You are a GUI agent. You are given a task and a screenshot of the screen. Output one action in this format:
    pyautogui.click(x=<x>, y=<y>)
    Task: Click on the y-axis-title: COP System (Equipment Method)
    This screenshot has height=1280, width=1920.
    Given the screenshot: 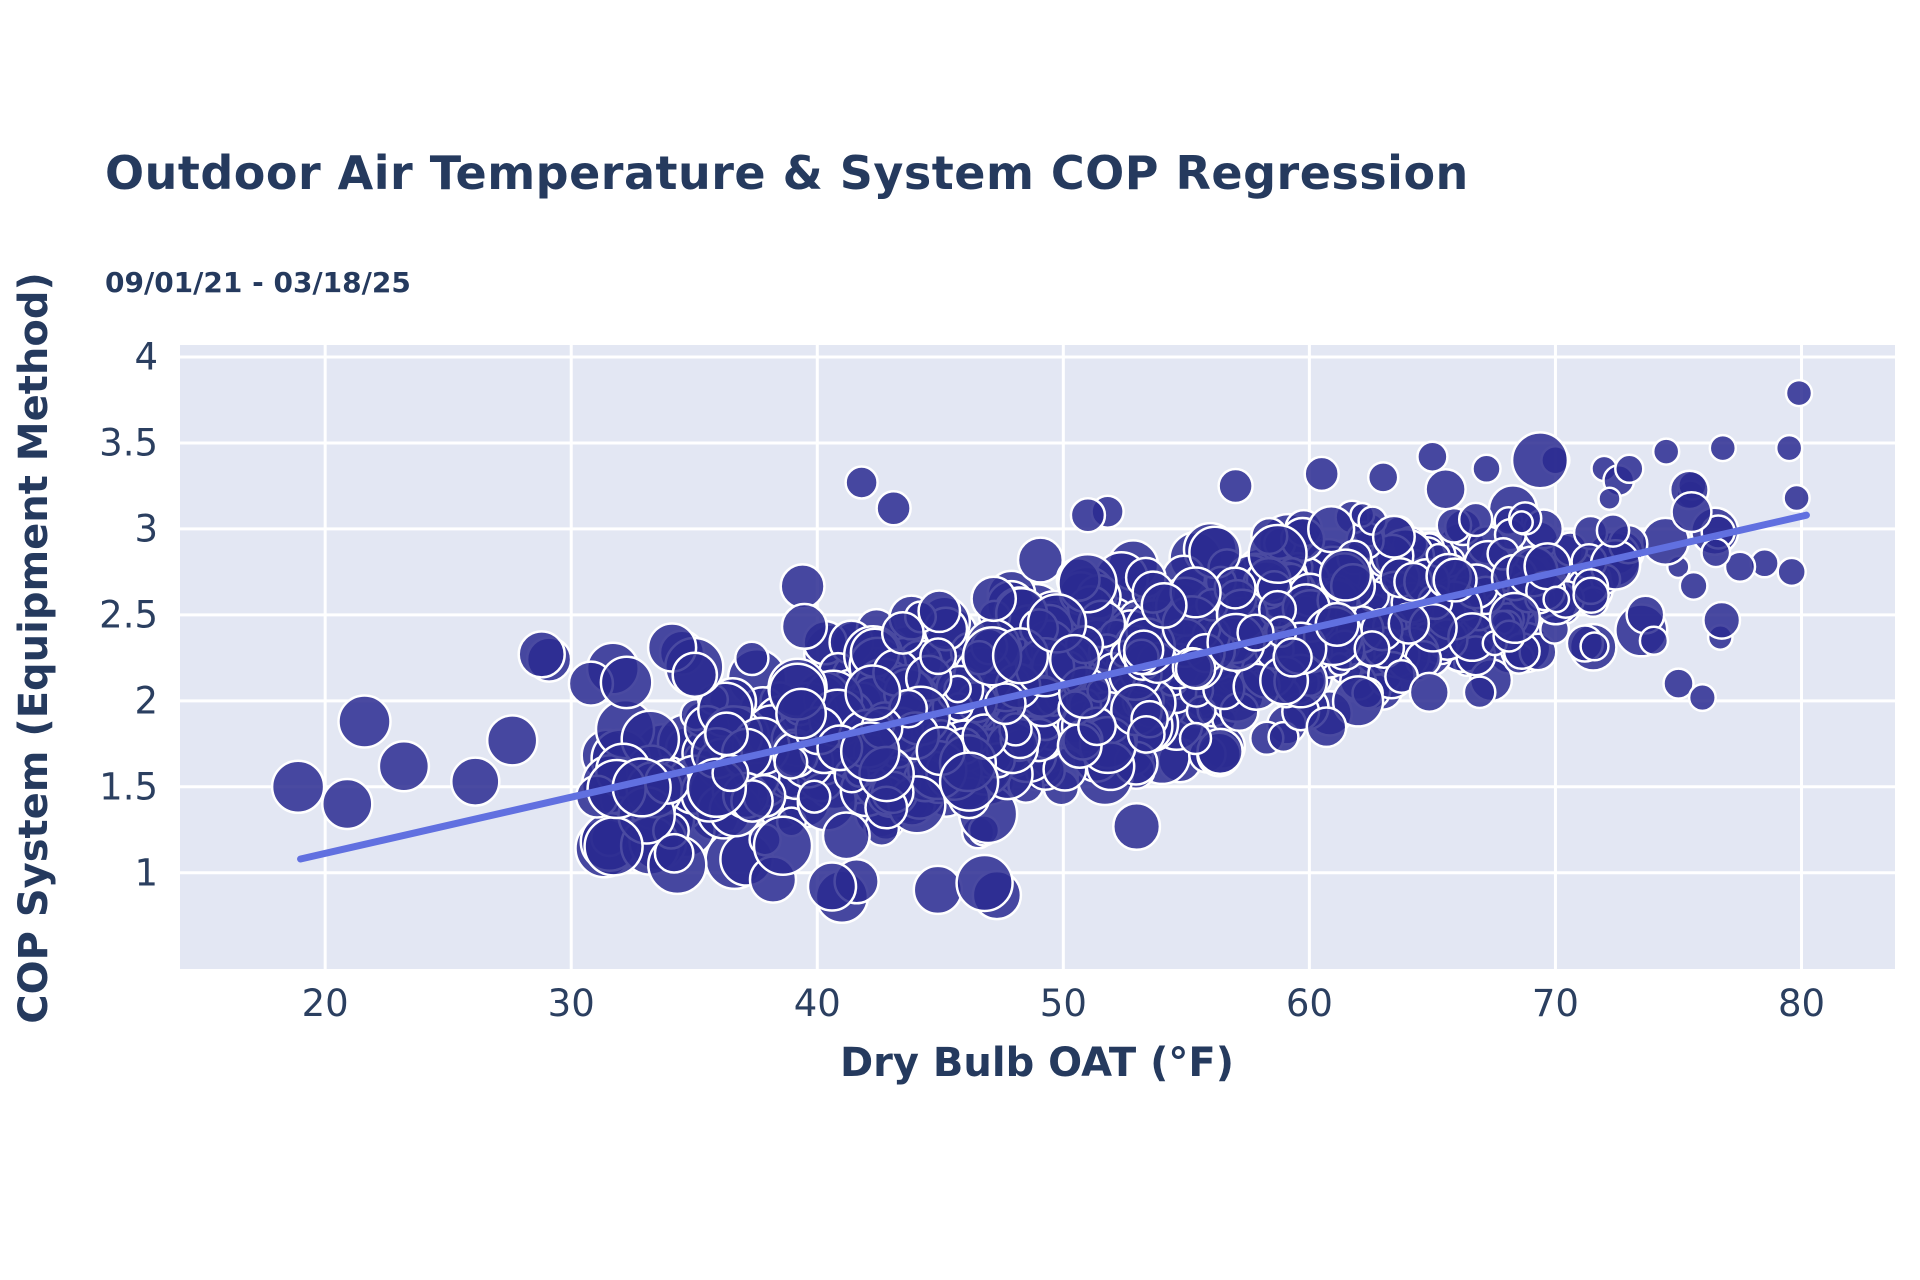 What is the action you would take?
    pyautogui.click(x=34, y=648)
    